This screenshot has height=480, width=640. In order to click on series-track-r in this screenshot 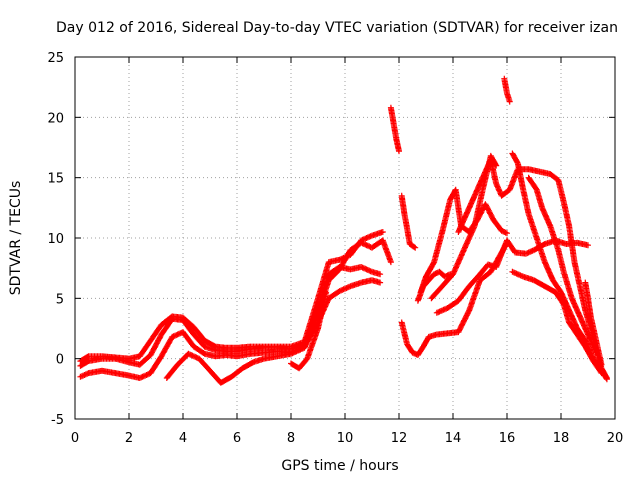, I will do `click(434, 286)`.